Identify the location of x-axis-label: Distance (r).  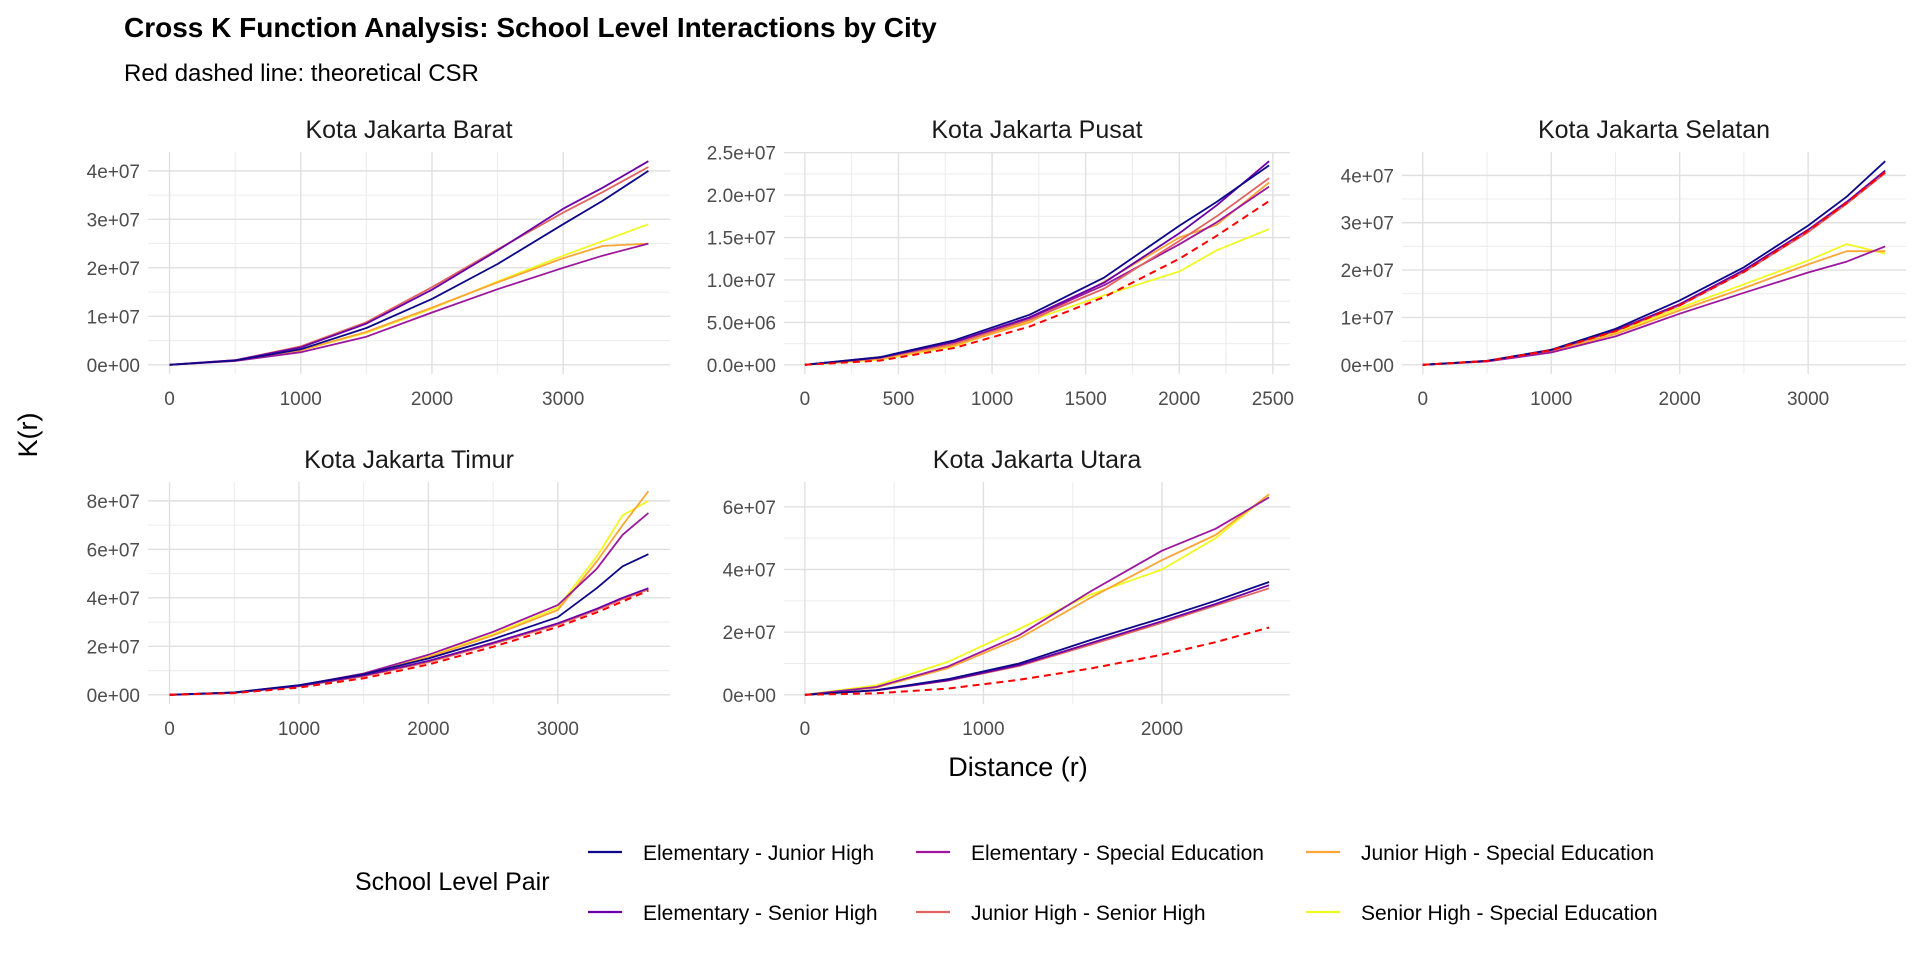
(1018, 767).